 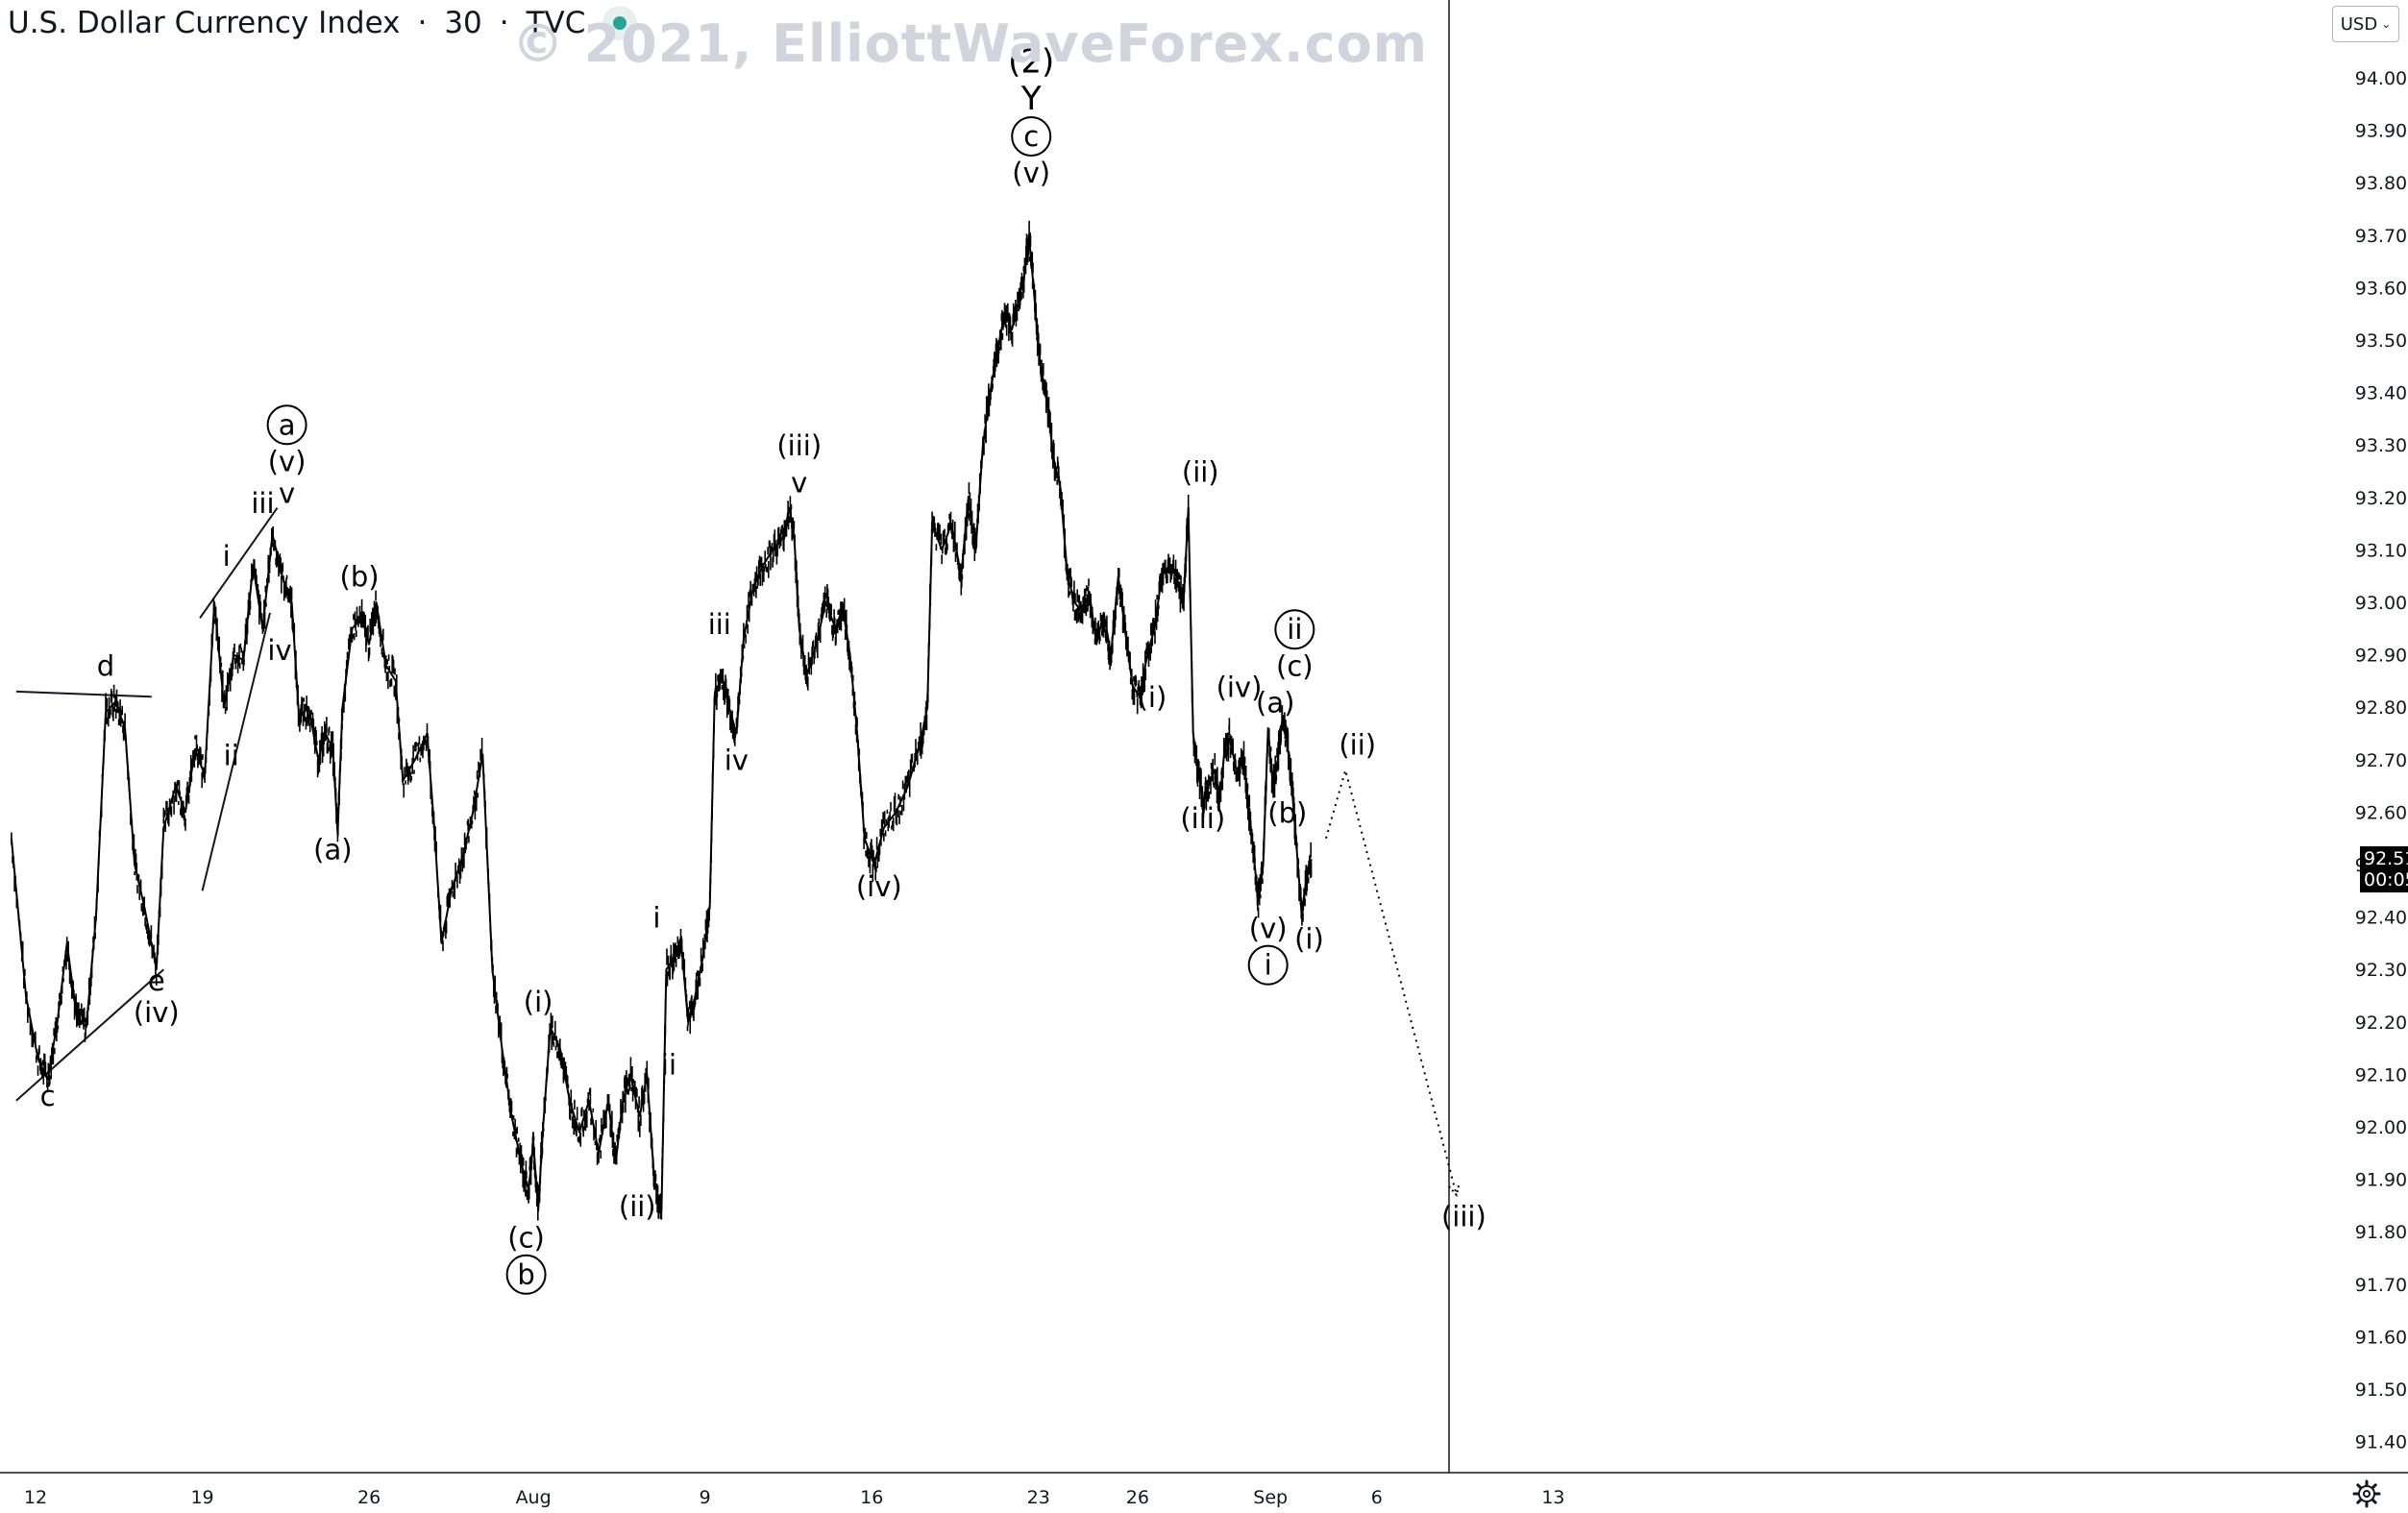 What do you see at coordinates (1377, 1498) in the screenshot?
I see `time-tick-label: 6` at bounding box center [1377, 1498].